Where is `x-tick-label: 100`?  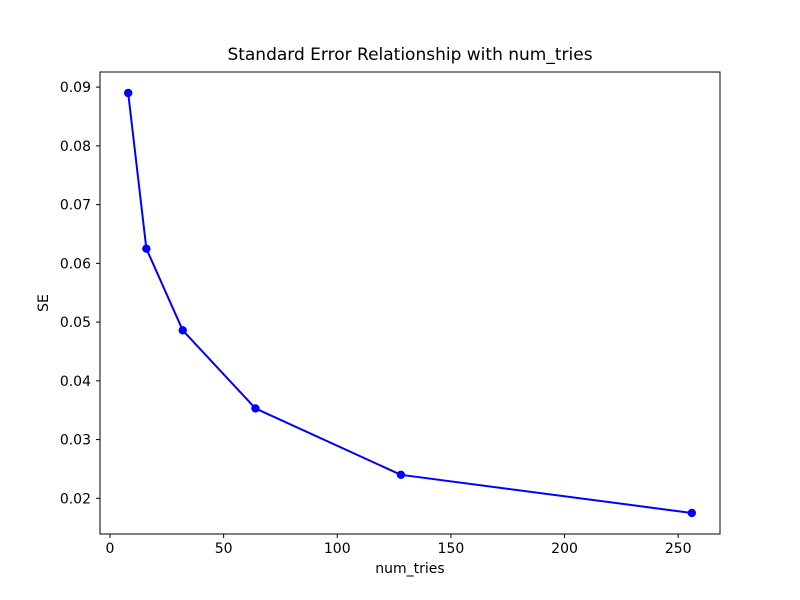
x-tick-label: 100 is located at coordinates (337, 549).